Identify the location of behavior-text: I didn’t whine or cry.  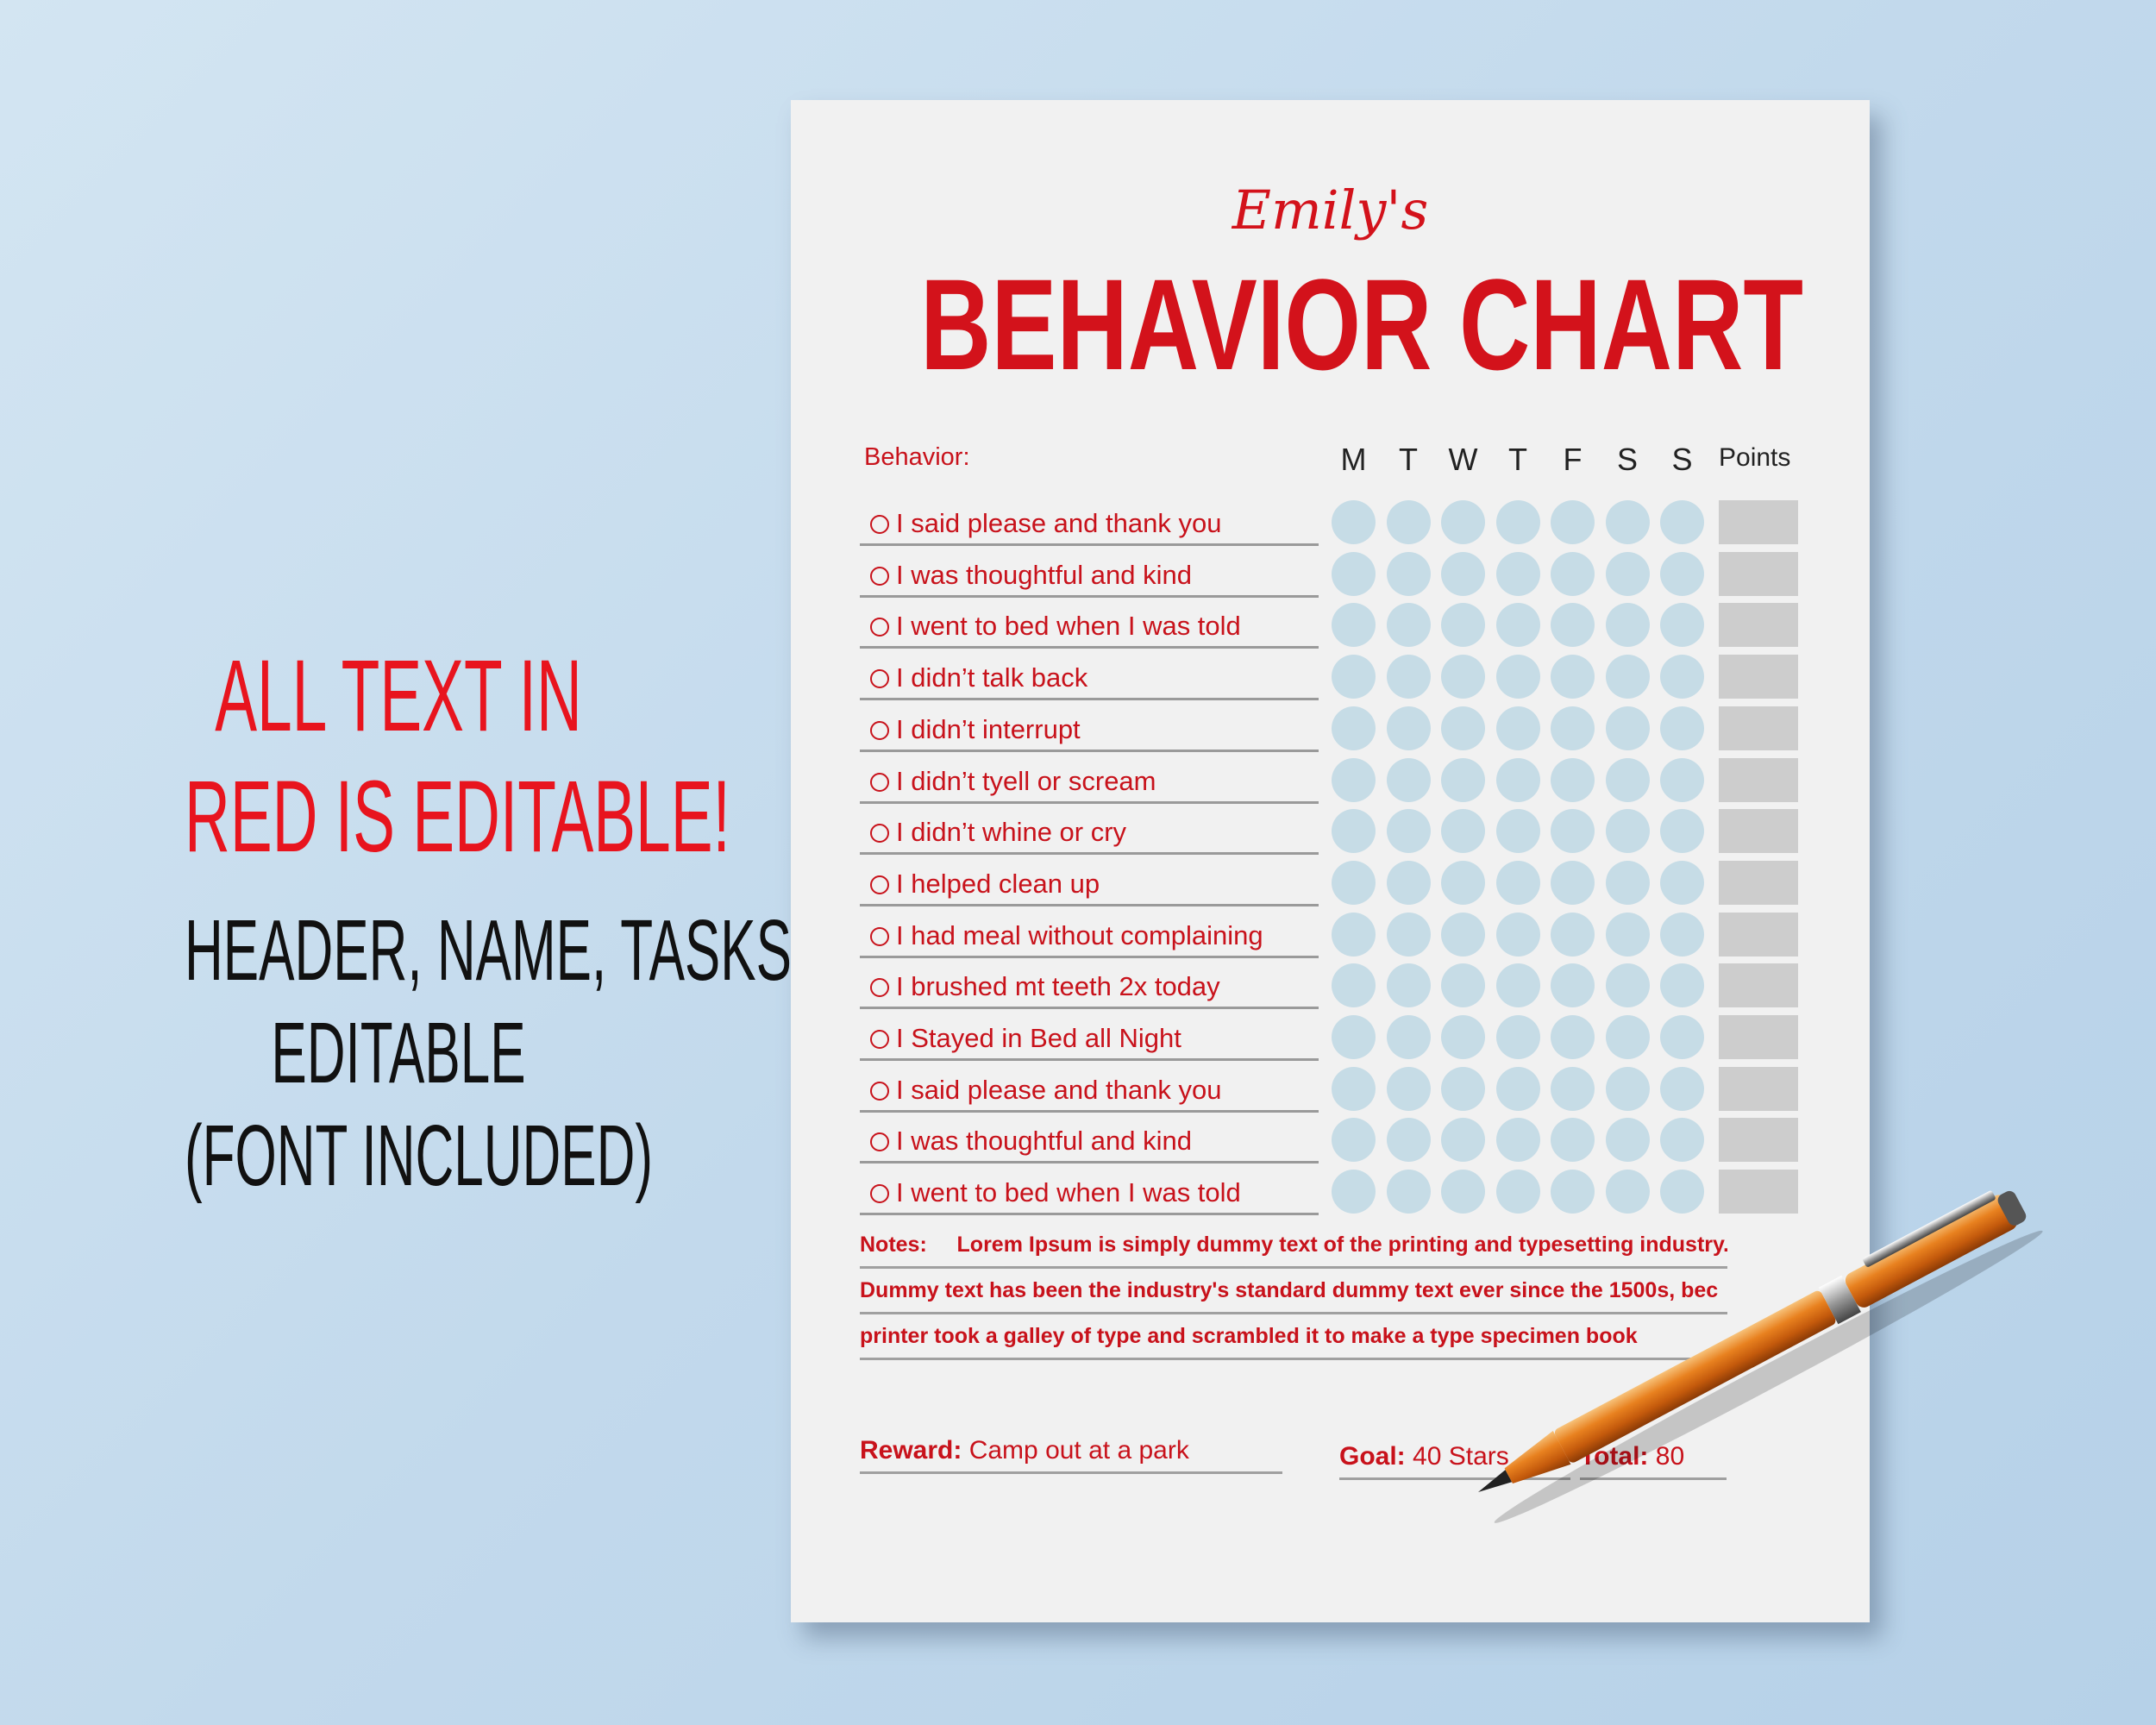
(1089, 834).